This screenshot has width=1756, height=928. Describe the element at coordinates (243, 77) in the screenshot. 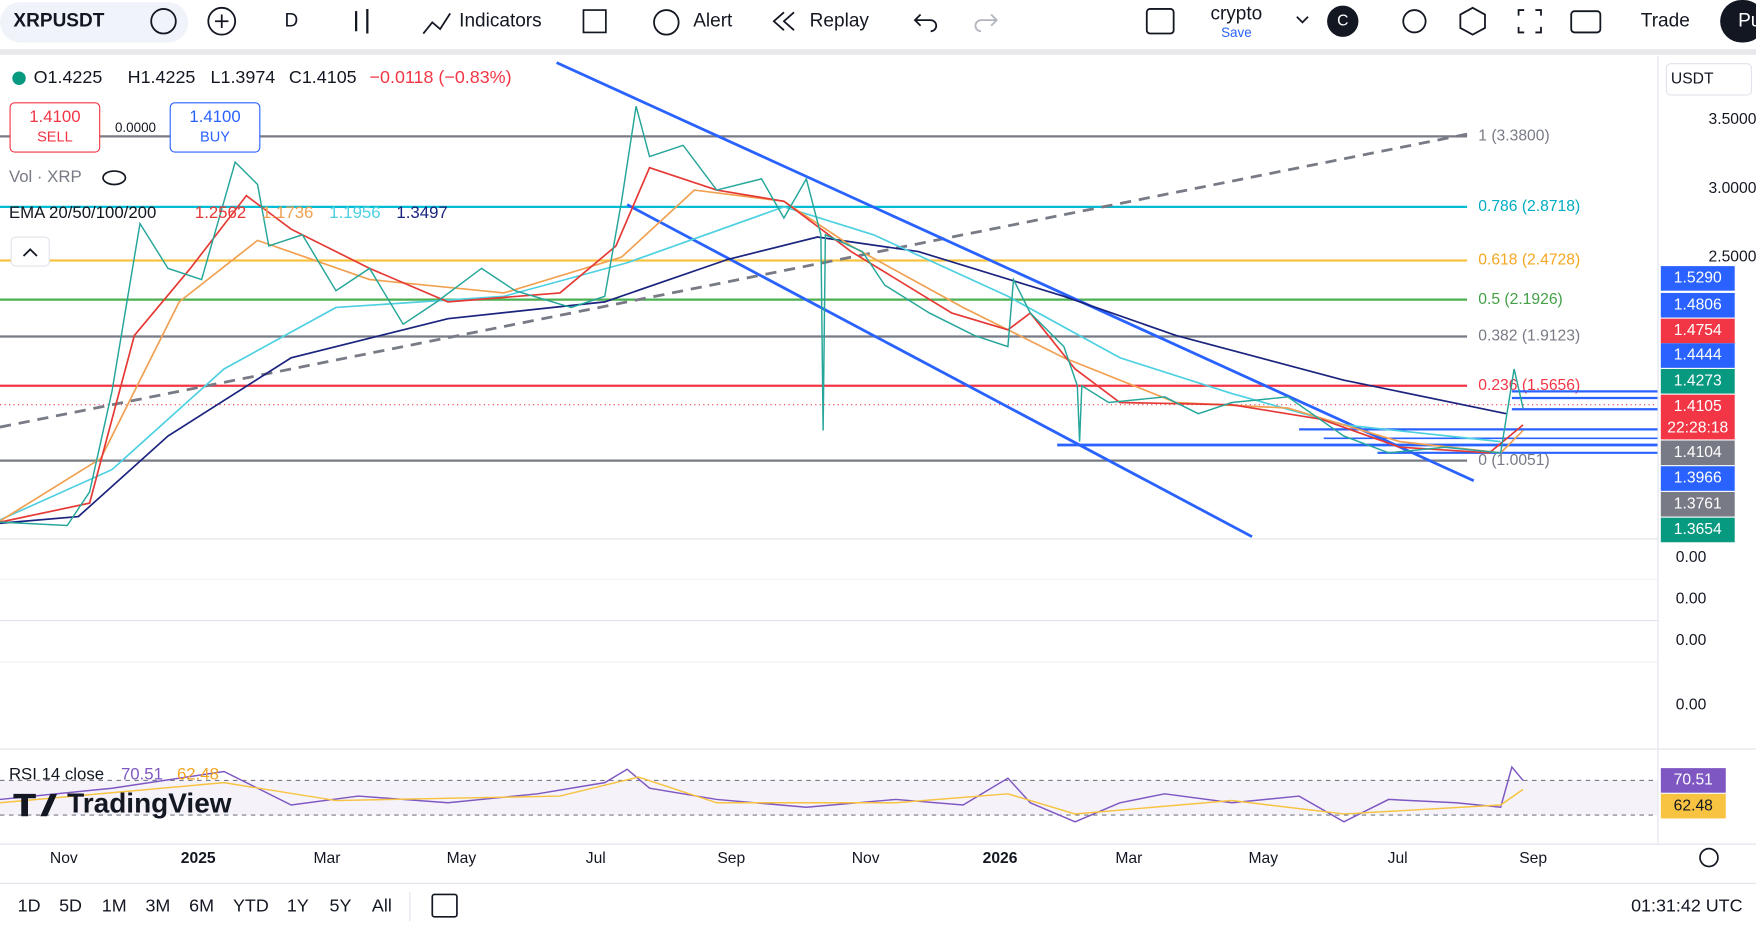

I see `legend-low: L1.3974` at that location.